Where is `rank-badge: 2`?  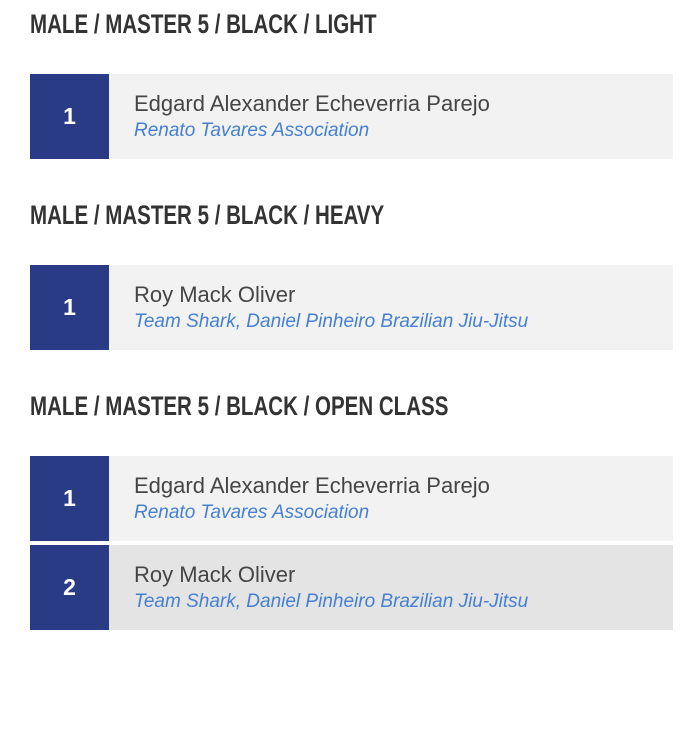
rank-badge: 2 is located at coordinates (69, 587).